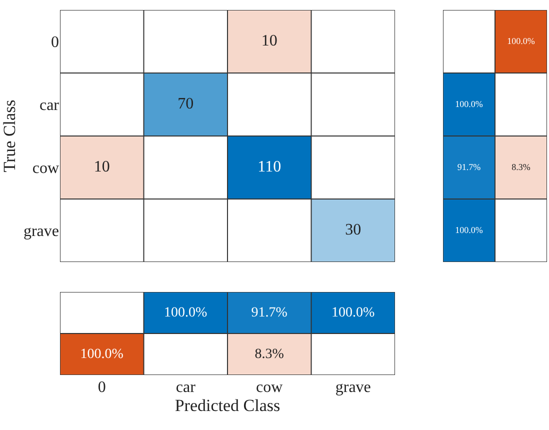 This screenshot has height=430, width=549. What do you see at coordinates (353, 230) in the screenshot?
I see `data-label: 30` at bounding box center [353, 230].